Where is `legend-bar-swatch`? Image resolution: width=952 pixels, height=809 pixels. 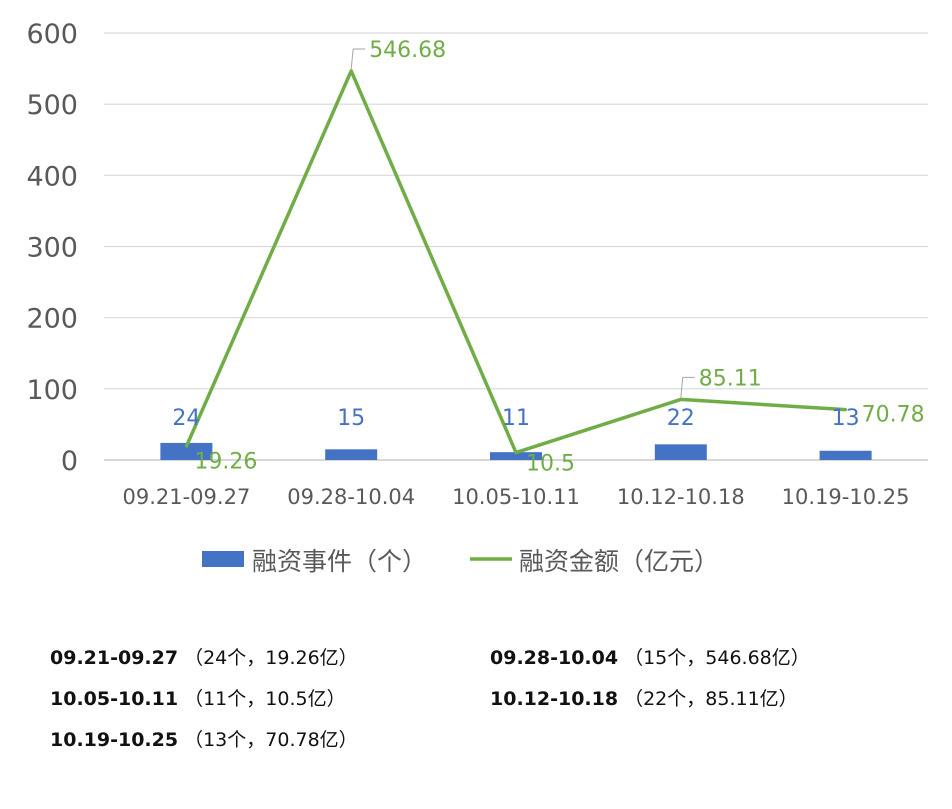 legend-bar-swatch is located at coordinates (223, 559).